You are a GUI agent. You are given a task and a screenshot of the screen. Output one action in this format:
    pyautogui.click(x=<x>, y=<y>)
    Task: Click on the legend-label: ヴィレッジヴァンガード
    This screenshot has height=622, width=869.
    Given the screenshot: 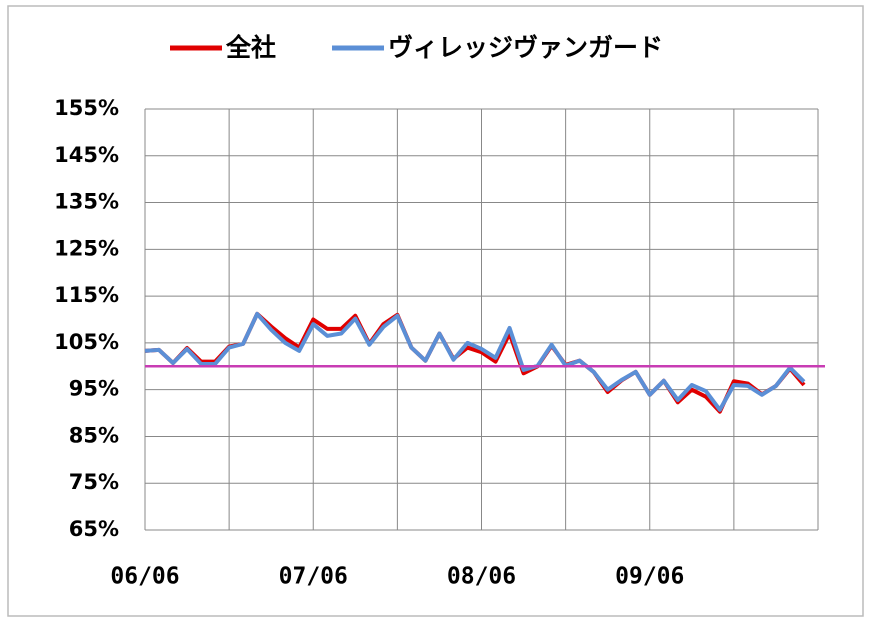 What is the action you would take?
    pyautogui.click(x=525, y=47)
    